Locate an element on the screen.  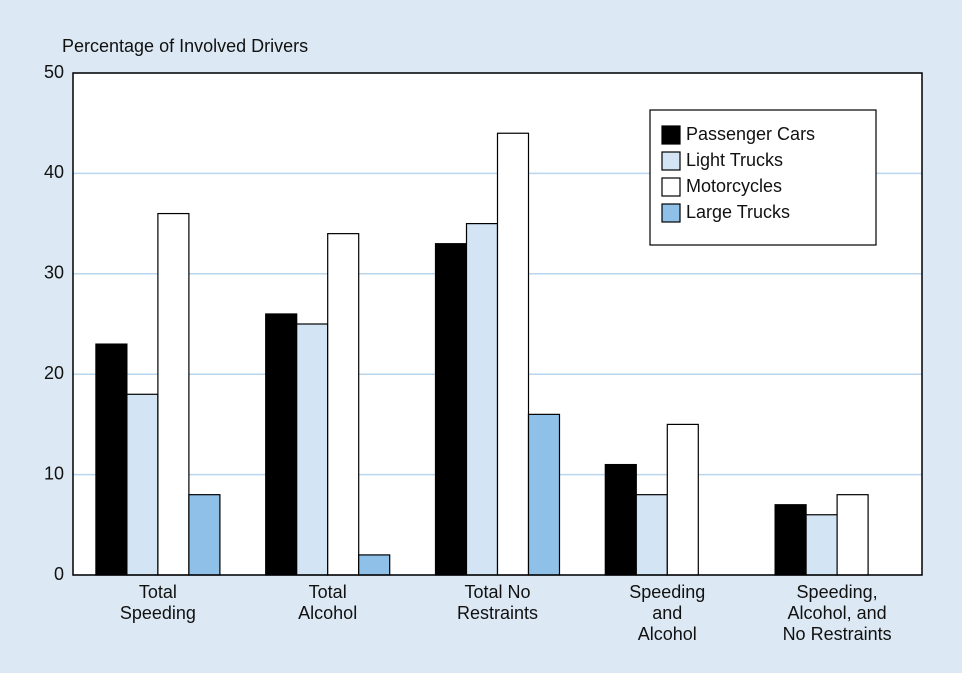
y-tick-label: 30 is located at coordinates (54, 273).